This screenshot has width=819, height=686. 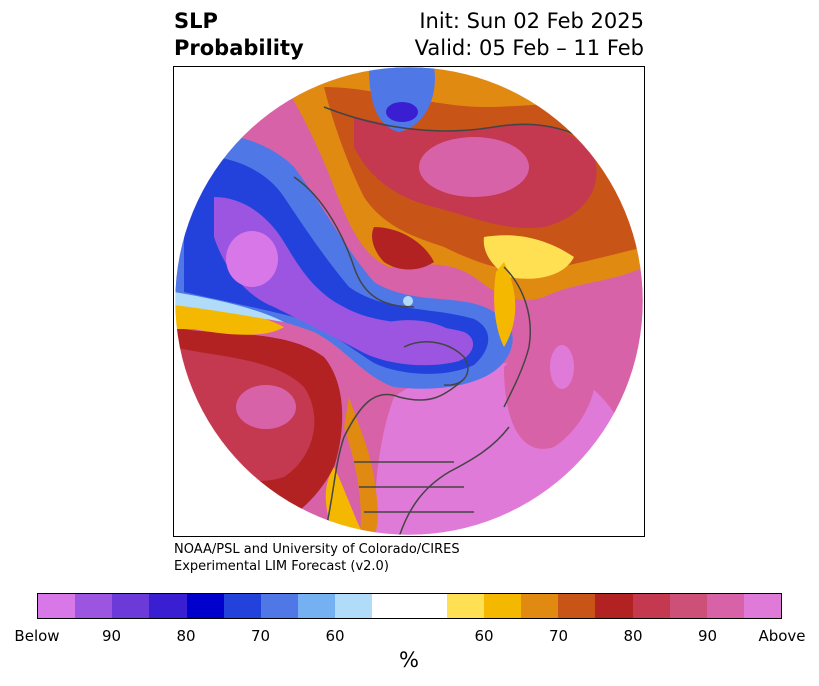 I want to click on coast-north-america-east, so click(x=454, y=480).